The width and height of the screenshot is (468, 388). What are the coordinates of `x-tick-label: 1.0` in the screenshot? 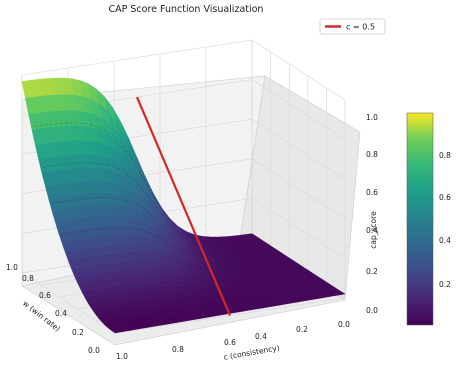 It's located at (122, 356).